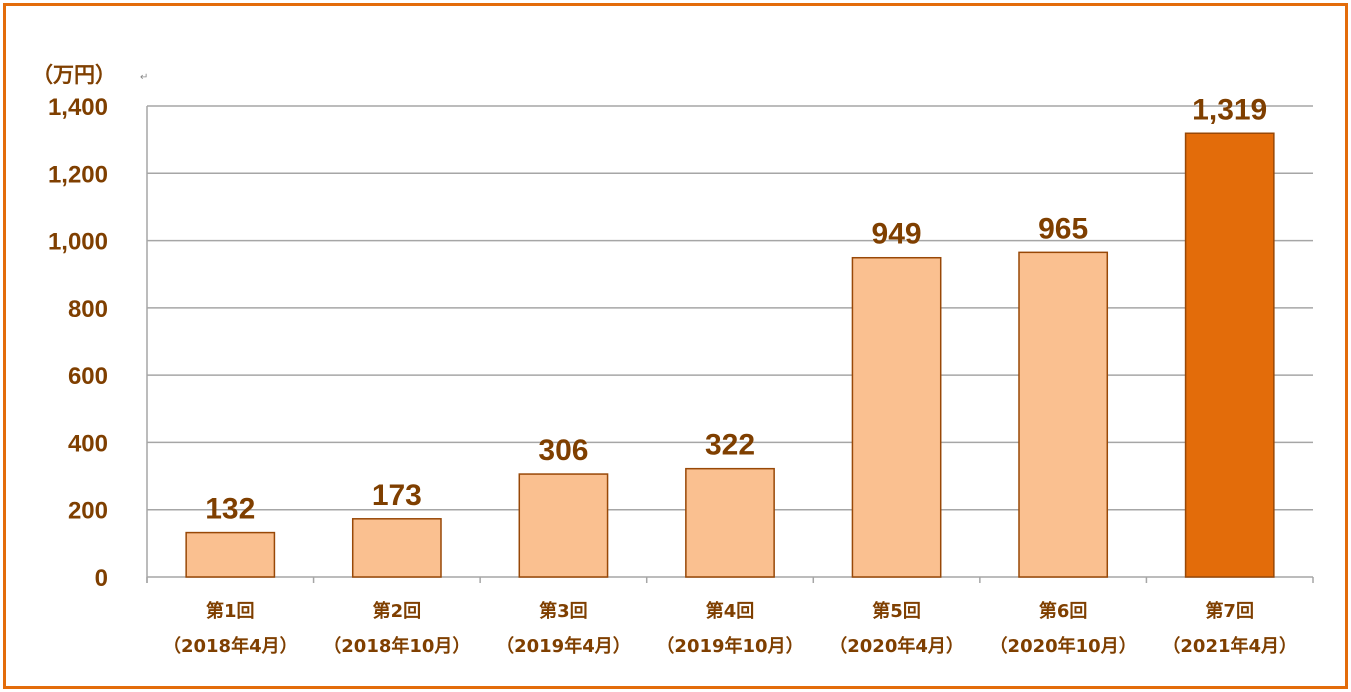 This screenshot has height=692, width=1351. Describe the element at coordinates (896, 611) in the screenshot. I see `x-tick-label: 第5回` at that location.